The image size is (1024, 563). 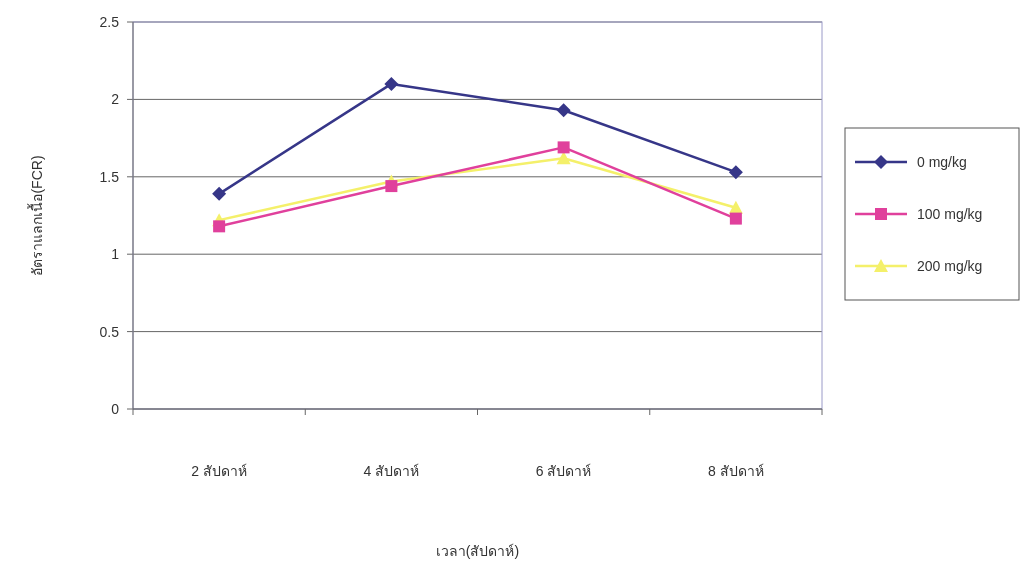 What do you see at coordinates (219, 471) in the screenshot?
I see `x-tick-label: 2 สัปดาห์` at bounding box center [219, 471].